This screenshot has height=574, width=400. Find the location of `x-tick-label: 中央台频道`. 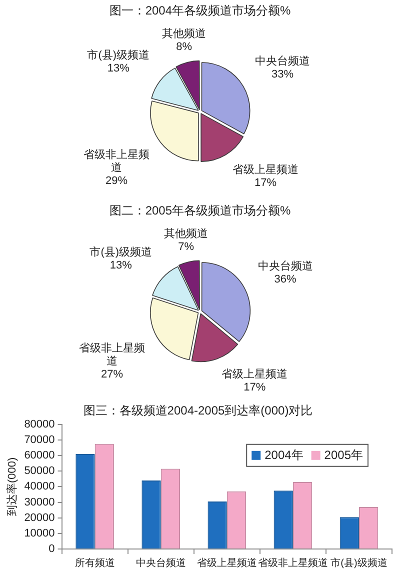

x-tick-label: 中央台频道 is located at coordinates (161, 562).